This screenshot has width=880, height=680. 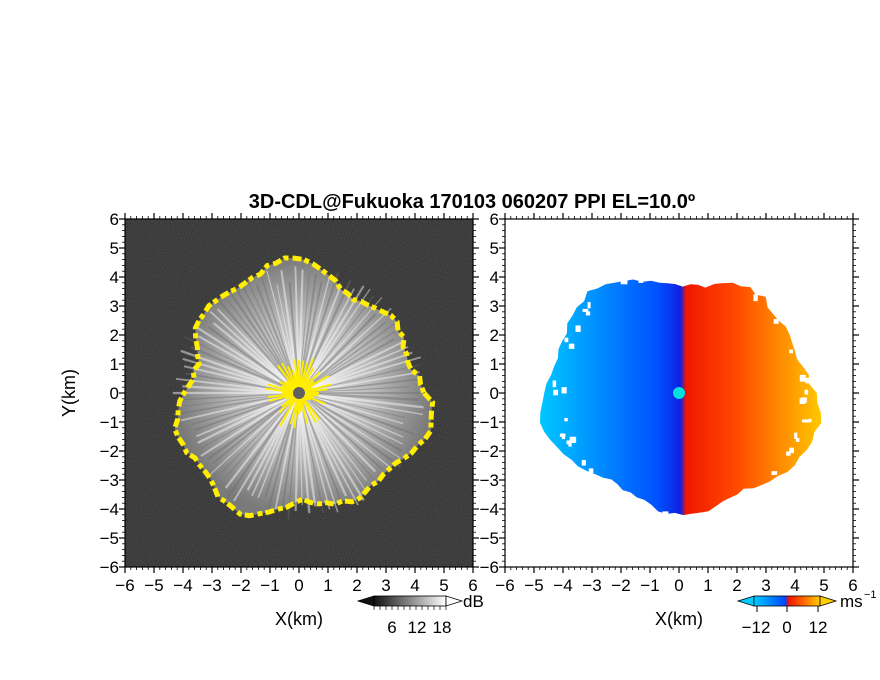 What do you see at coordinates (410, 601) in the screenshot?
I see `colorbar-db-bar` at bounding box center [410, 601].